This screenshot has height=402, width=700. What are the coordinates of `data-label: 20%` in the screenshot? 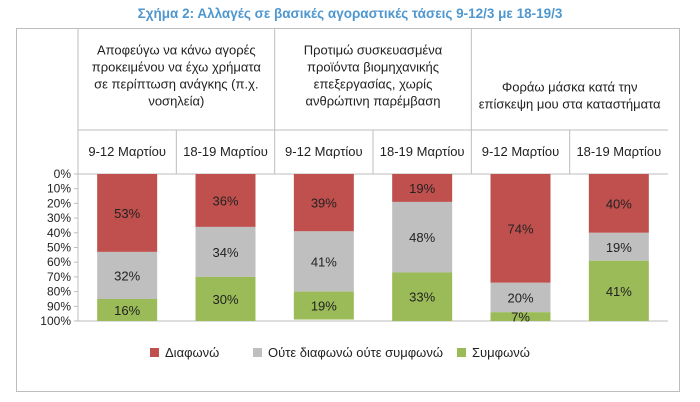 It's located at (520, 297).